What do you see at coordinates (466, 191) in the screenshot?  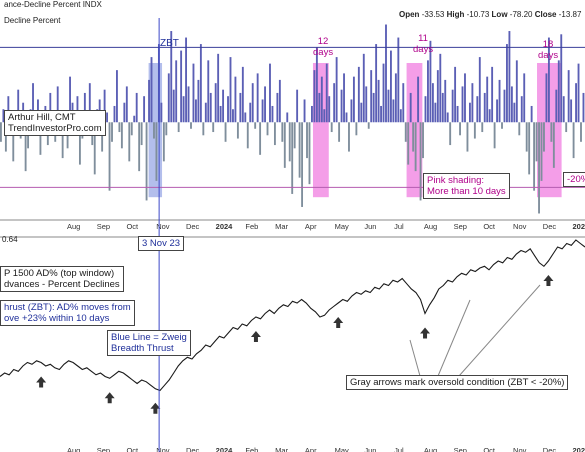 I see `pink-note-line-2: More than 10 days` at bounding box center [466, 191].